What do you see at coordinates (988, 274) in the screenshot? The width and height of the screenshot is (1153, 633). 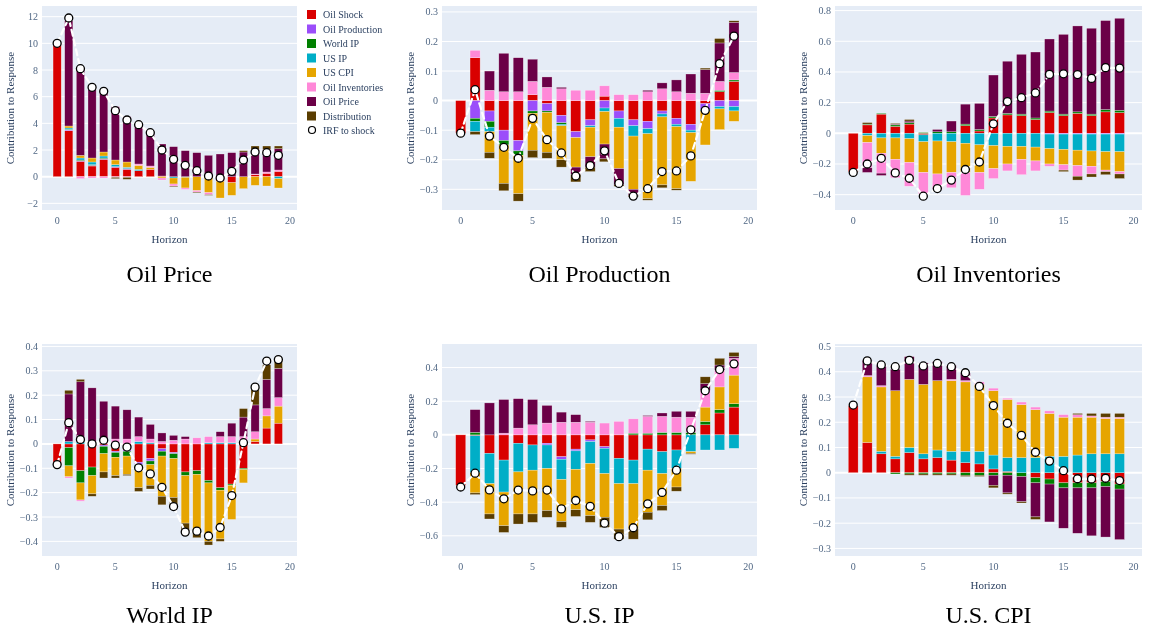 I see `text: Oil Inventories` at bounding box center [988, 274].